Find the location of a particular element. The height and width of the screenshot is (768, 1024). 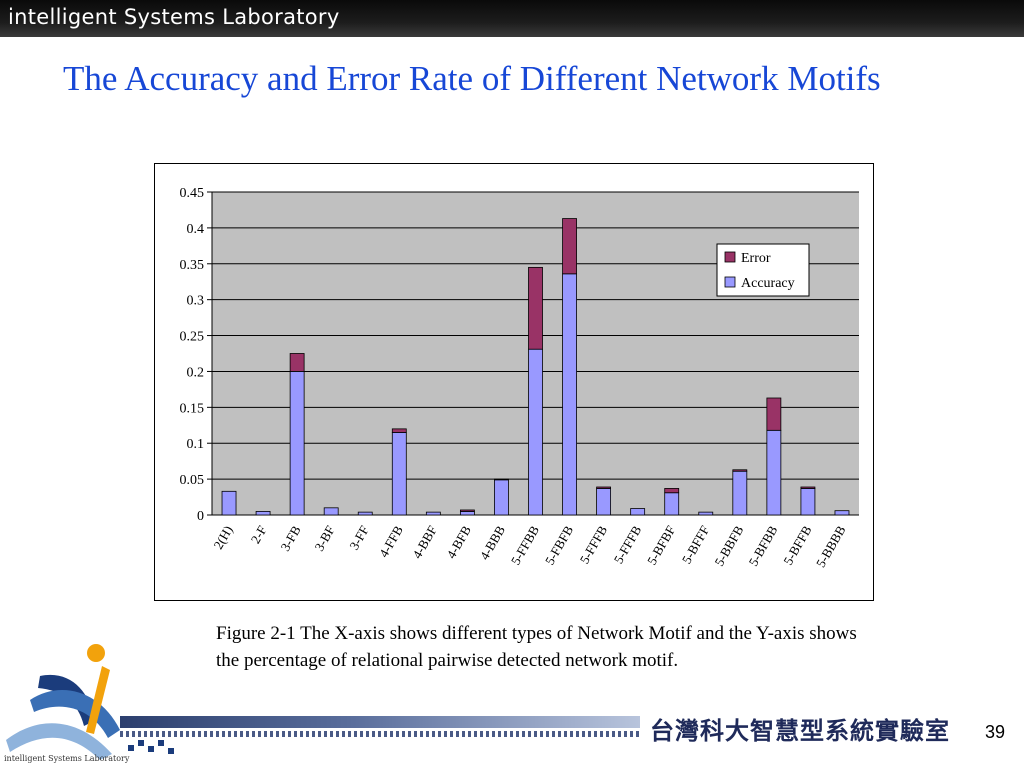

x-tick-label: 4-BBF is located at coordinates (424, 542).